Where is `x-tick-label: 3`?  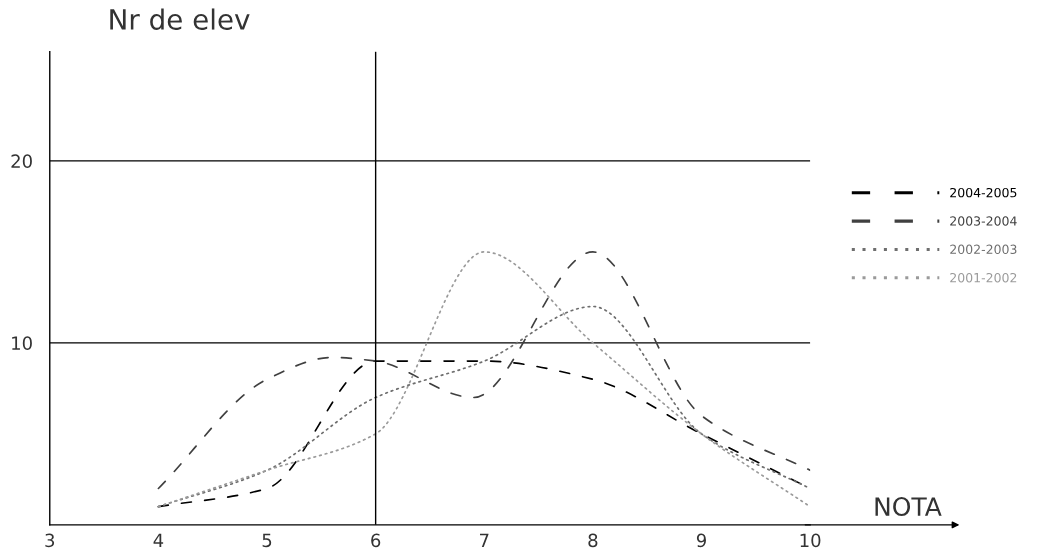 x-tick-label: 3 is located at coordinates (50, 540).